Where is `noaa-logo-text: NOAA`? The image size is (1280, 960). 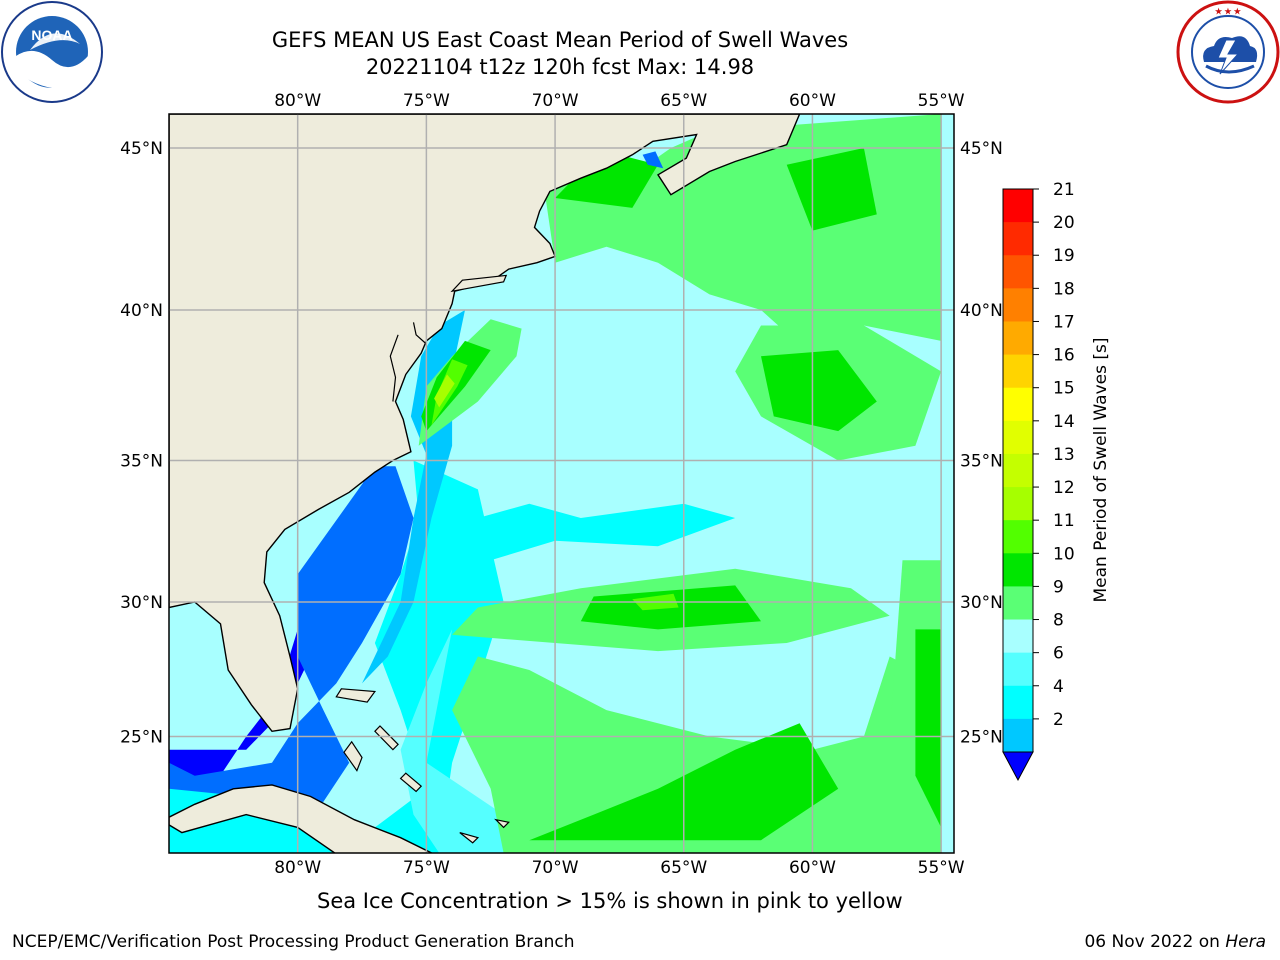 noaa-logo-text: NOAA is located at coordinates (51, 35).